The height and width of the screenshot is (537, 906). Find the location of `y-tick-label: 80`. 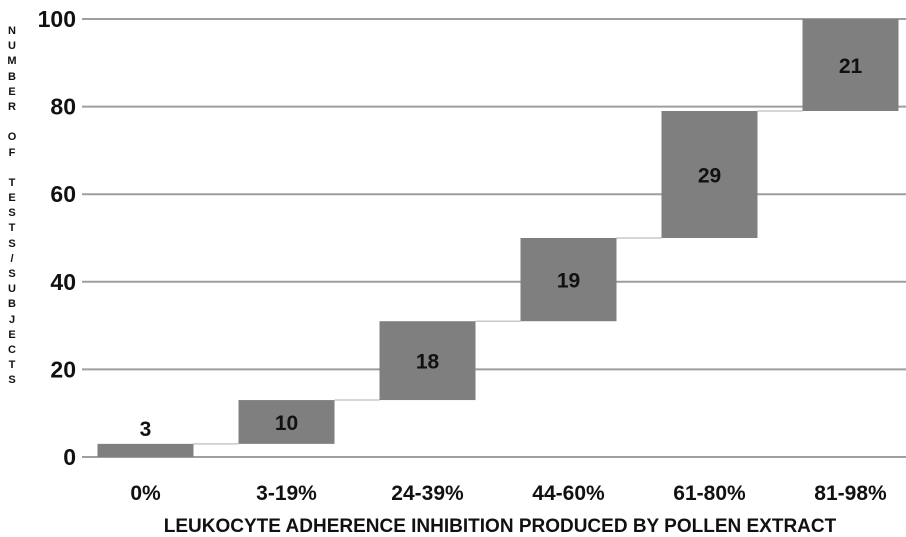

y-tick-label: 80 is located at coordinates (63, 107).